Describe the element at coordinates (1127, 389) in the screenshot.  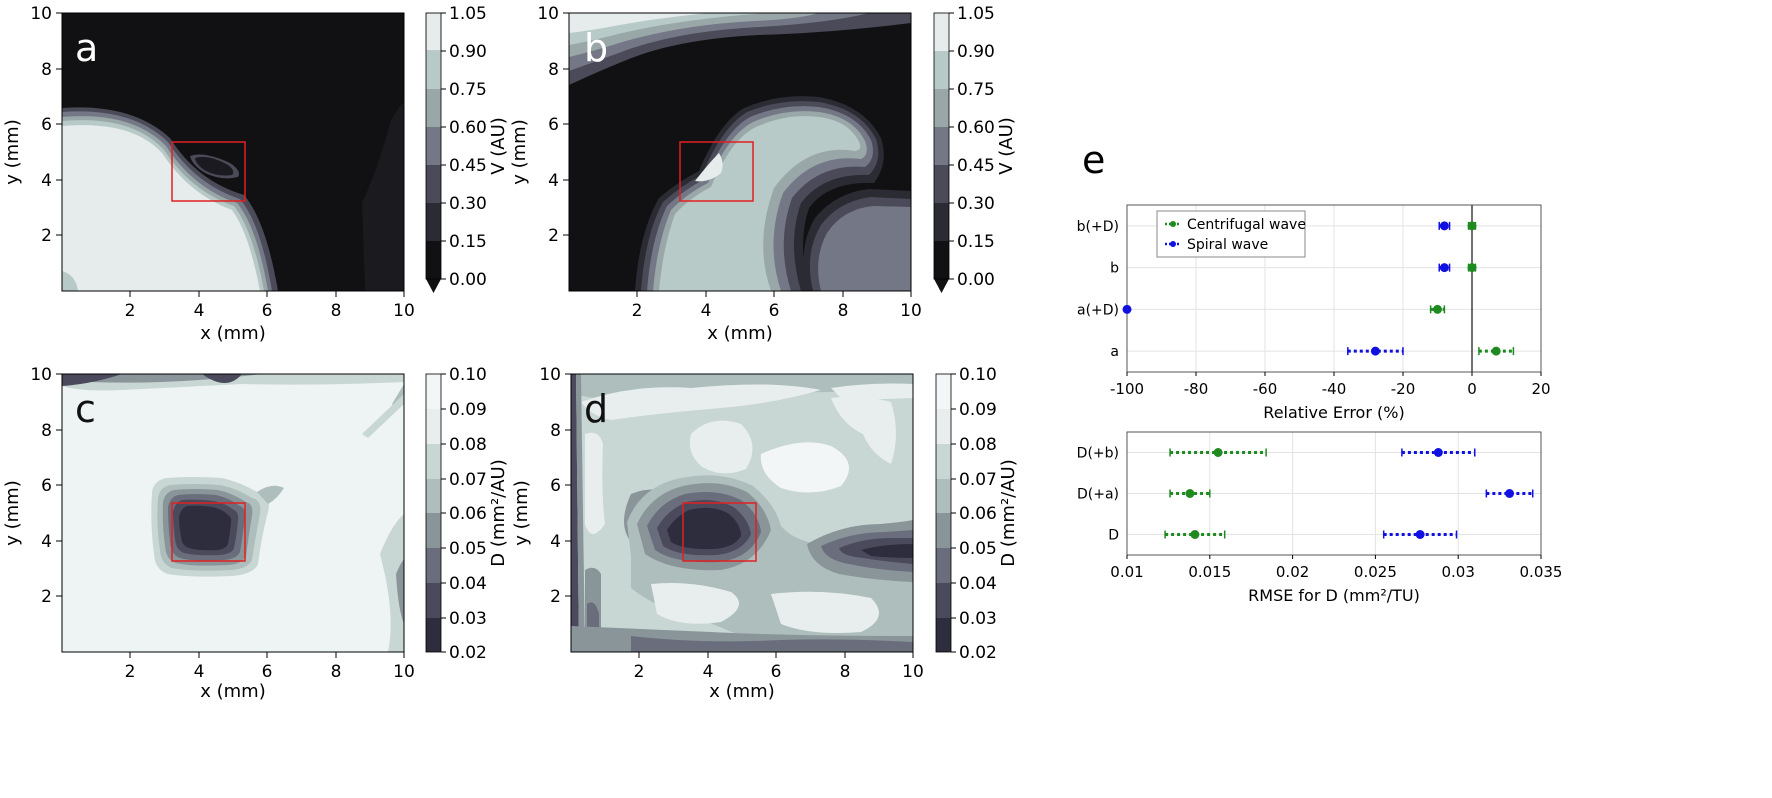
I see `x-tick-label: -100` at that location.